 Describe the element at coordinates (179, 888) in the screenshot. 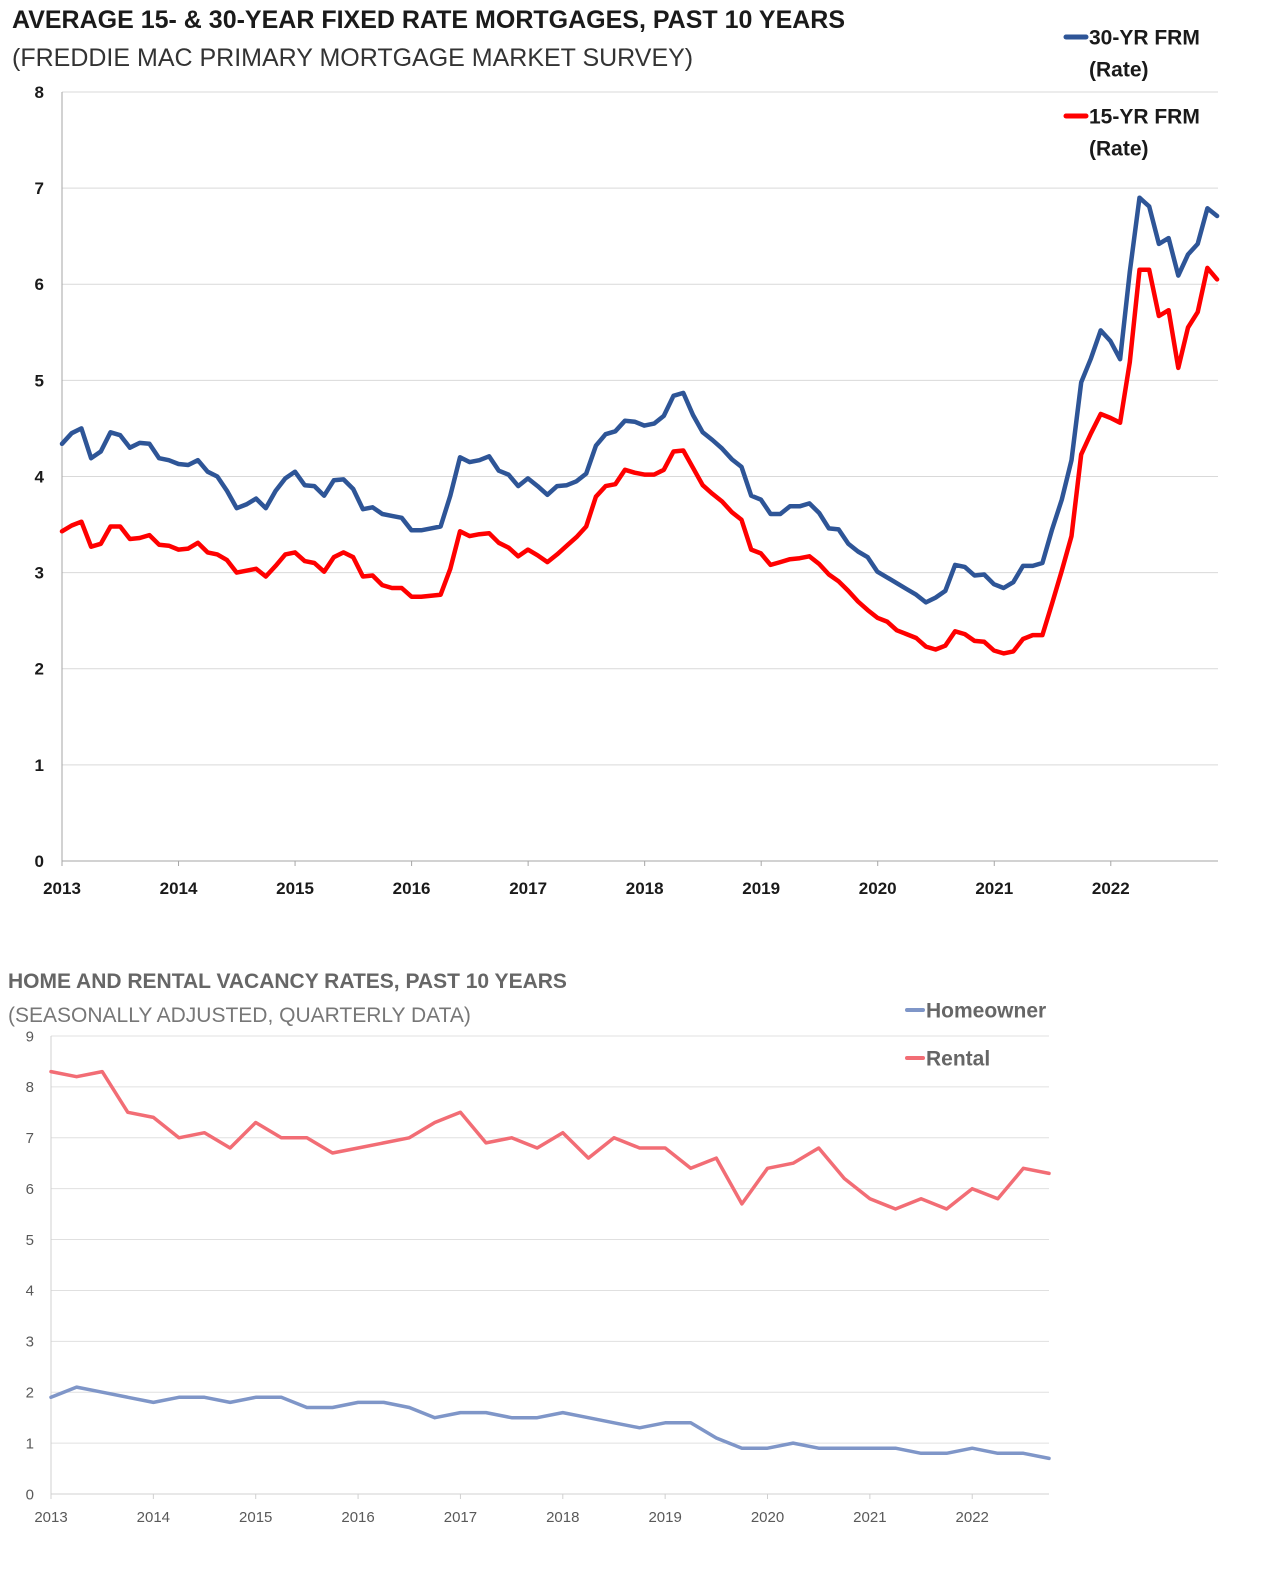

I see `chart1-x-tick-label: 2014` at that location.